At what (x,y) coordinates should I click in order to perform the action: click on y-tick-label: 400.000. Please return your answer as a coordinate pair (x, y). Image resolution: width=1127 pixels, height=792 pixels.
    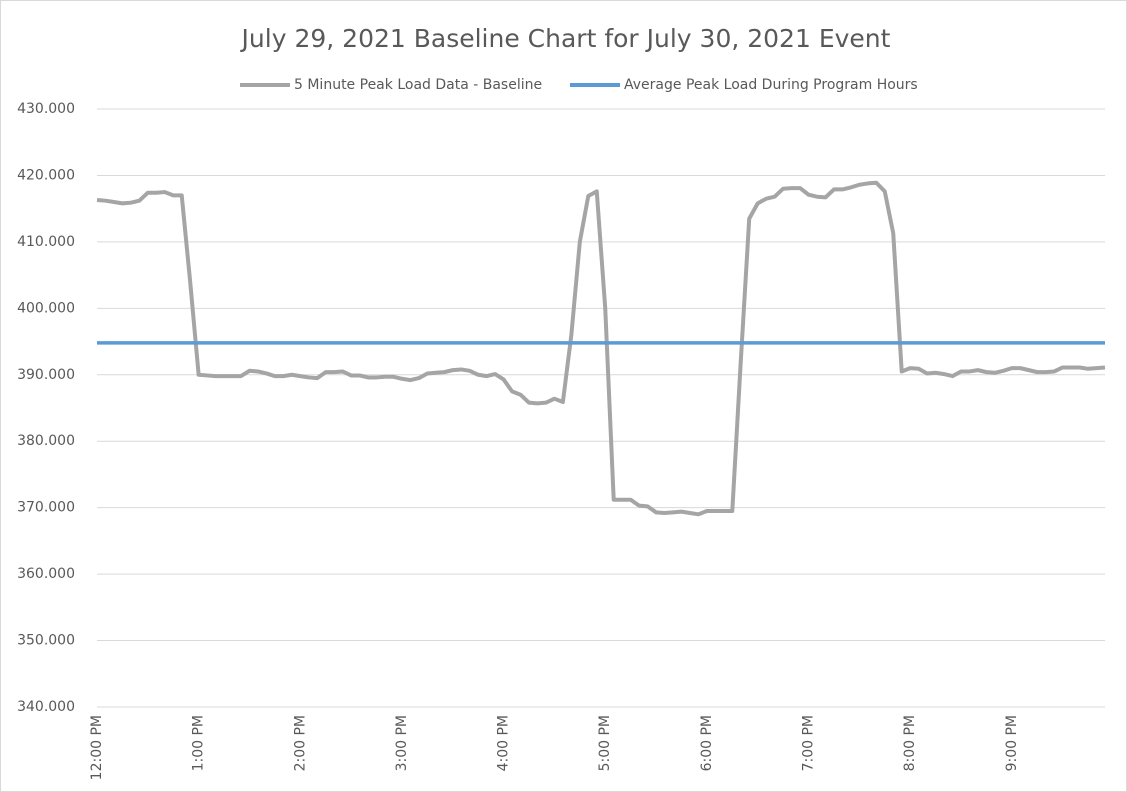
    Looking at the image, I should click on (46, 308).